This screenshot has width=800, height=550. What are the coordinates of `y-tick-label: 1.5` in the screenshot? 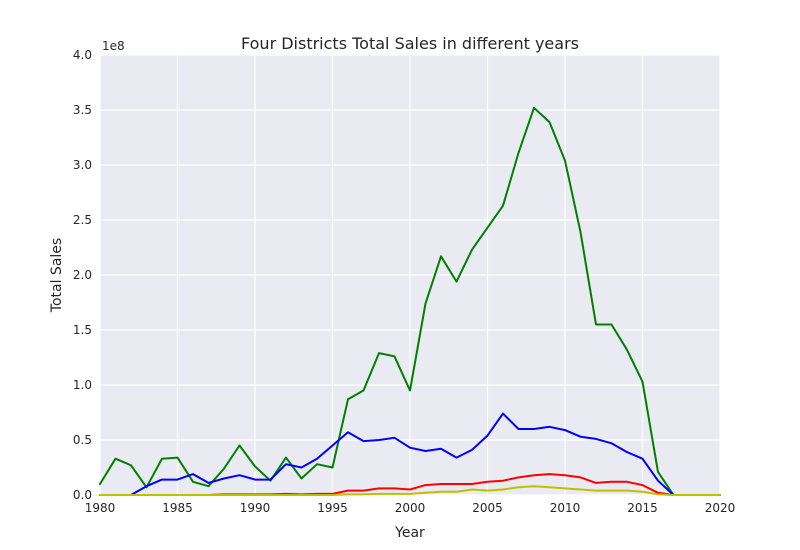 It's located at (82, 330).